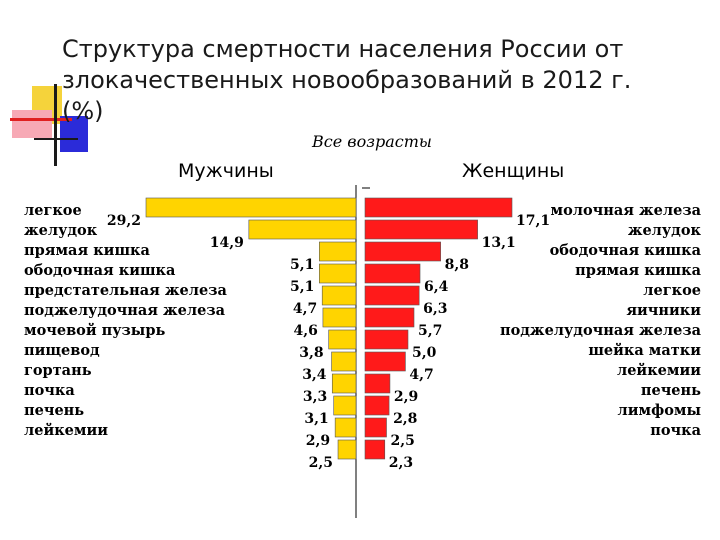 This screenshot has width=720, height=540. Describe the element at coordinates (53, 210) in the screenshot. I see `men-category-label: легкое` at that location.